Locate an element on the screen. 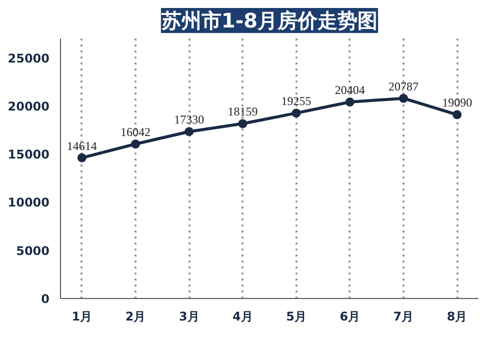 The image size is (503, 338). x-tick-label: 8月 is located at coordinates (457, 317).